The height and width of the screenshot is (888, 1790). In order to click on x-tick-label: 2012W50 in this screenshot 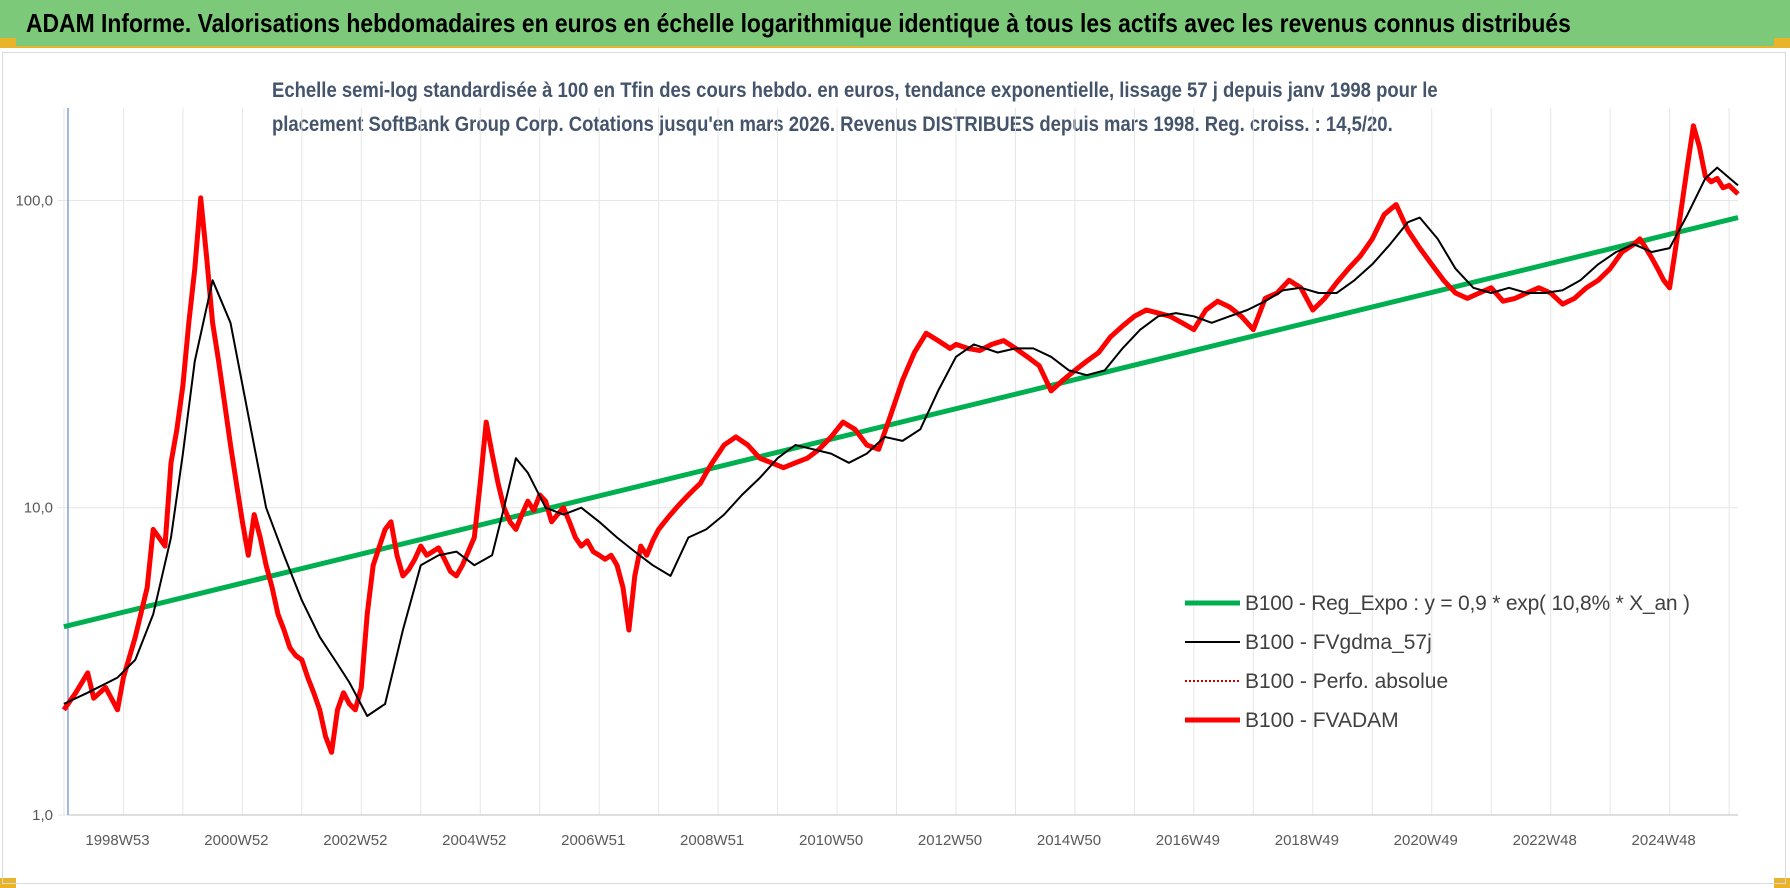, I will do `click(950, 840)`.